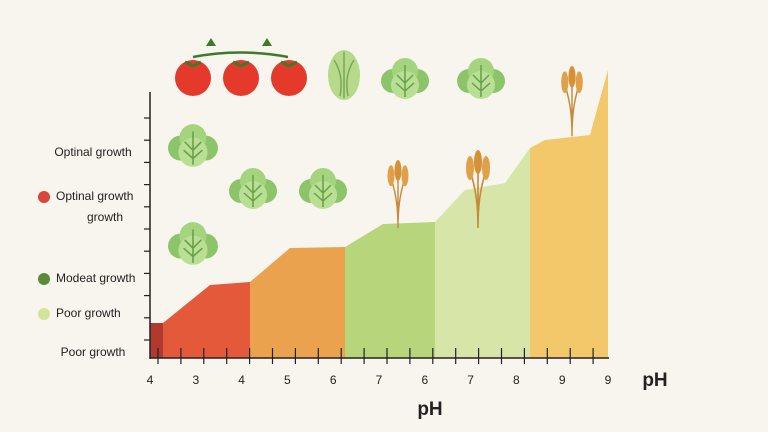 Image resolution: width=768 pixels, height=432 pixels. I want to click on y-label: Poor growth, so click(93, 352).